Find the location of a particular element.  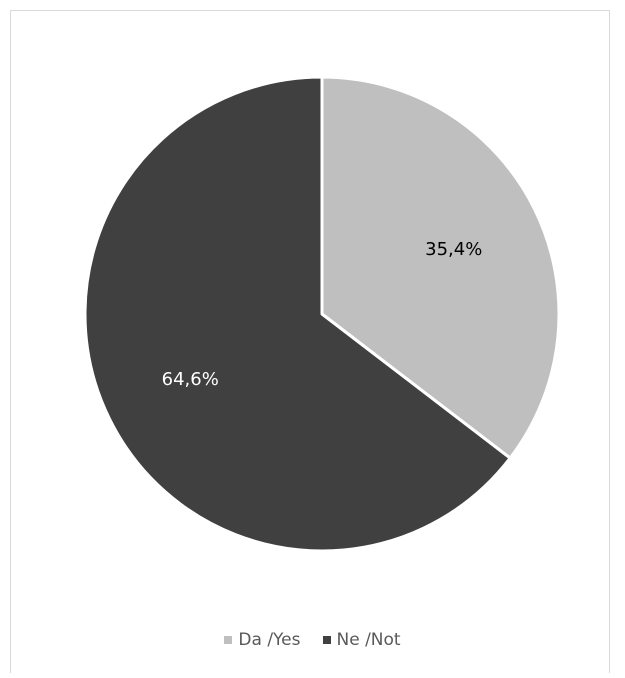

legend-label-no: Ne /Not is located at coordinates (368, 640).